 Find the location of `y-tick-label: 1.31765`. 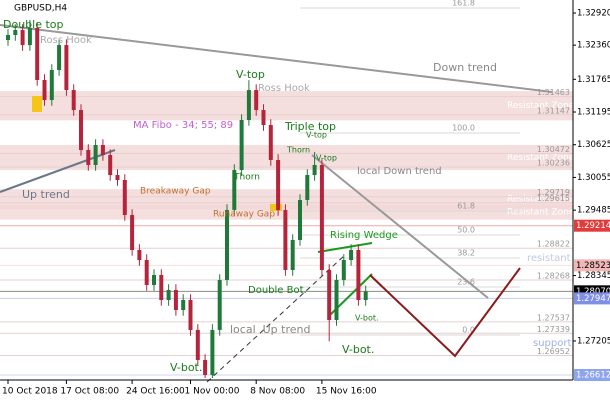

y-tick-label: 1.31765 is located at coordinates (593, 80).